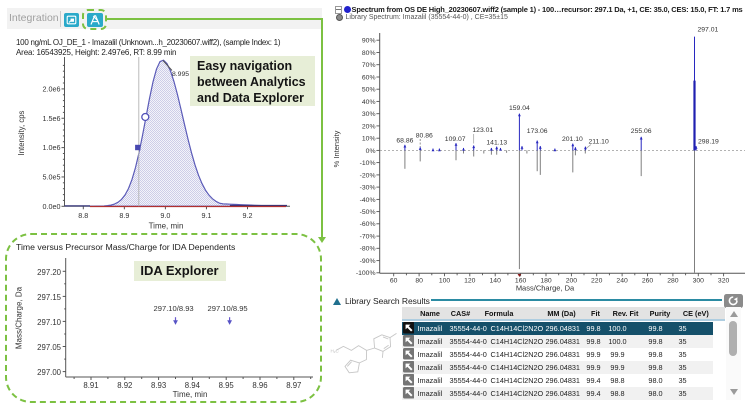 This screenshot has height=406, width=750. Describe the element at coordinates (369, 90) in the screenshot. I see `svg-text: 50%` at that location.